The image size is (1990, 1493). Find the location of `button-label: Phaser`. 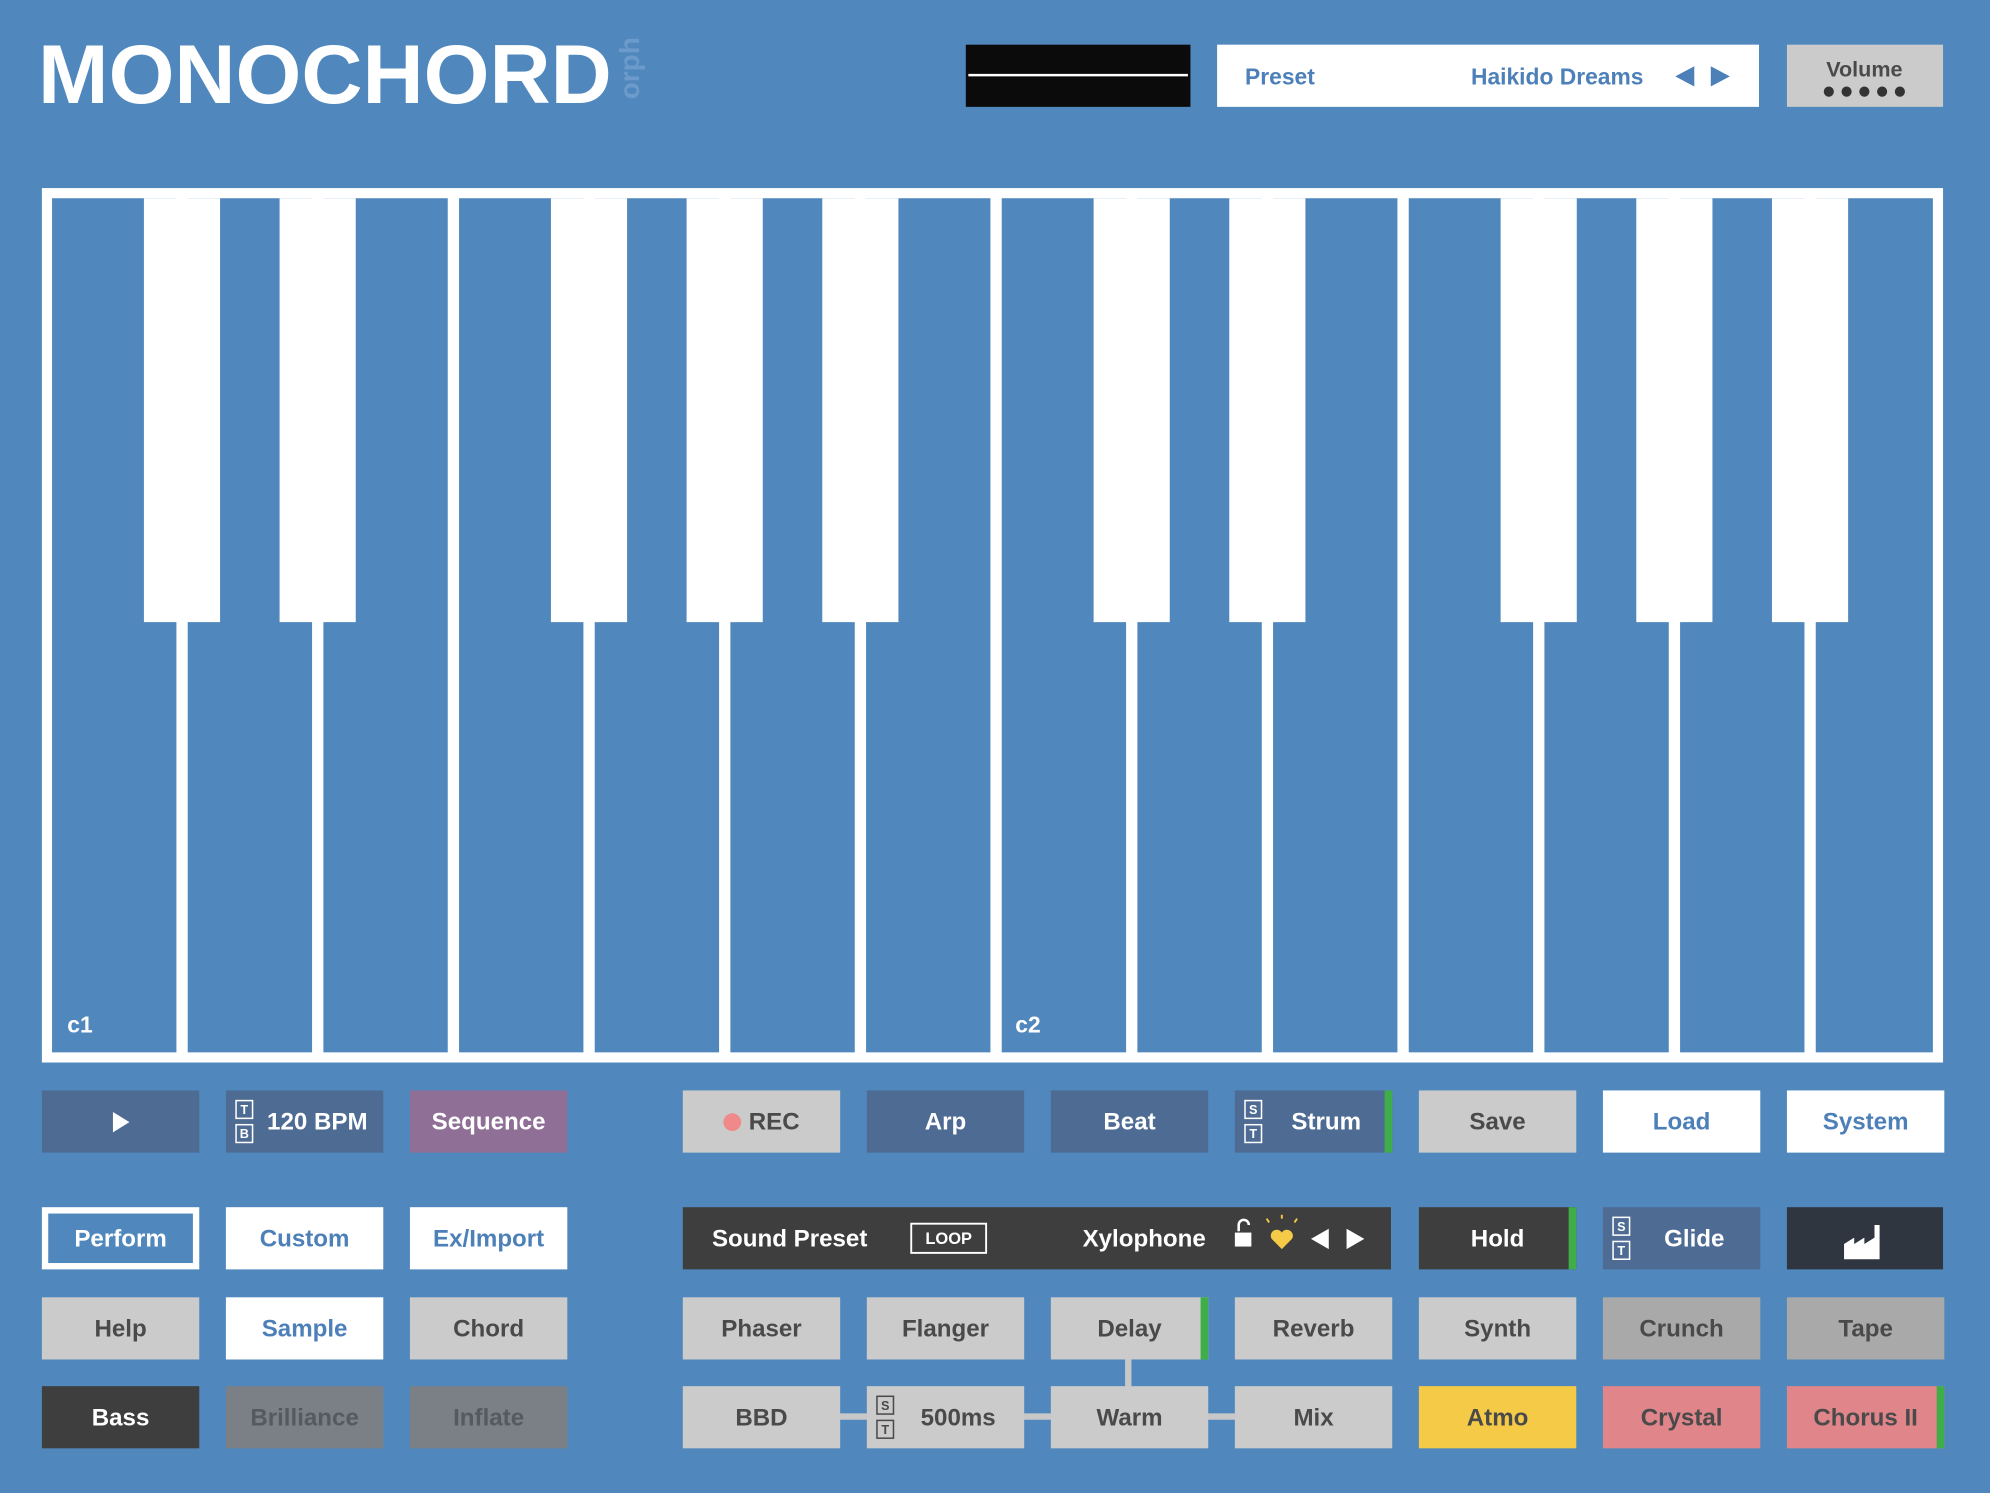

button-label: Phaser is located at coordinates (761, 1329).